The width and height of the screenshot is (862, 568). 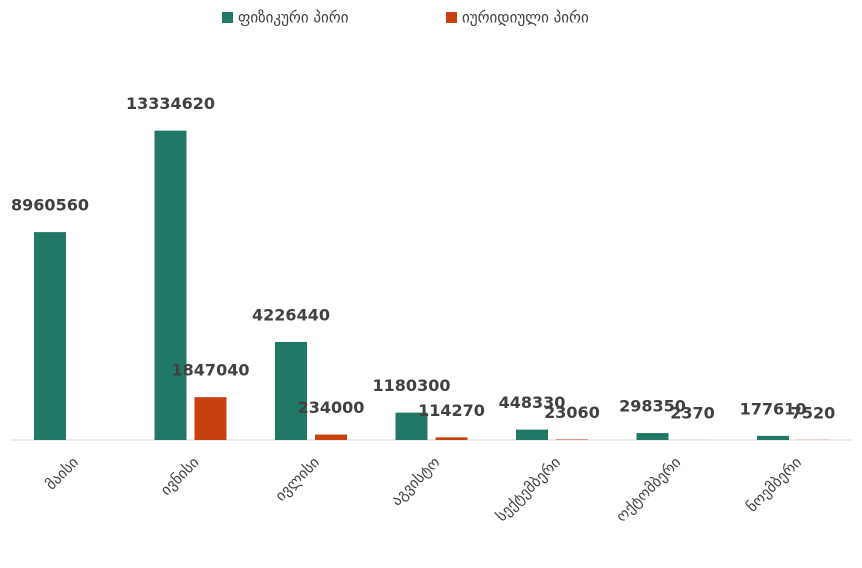 I want to click on data-label: 7520, so click(x=813, y=412).